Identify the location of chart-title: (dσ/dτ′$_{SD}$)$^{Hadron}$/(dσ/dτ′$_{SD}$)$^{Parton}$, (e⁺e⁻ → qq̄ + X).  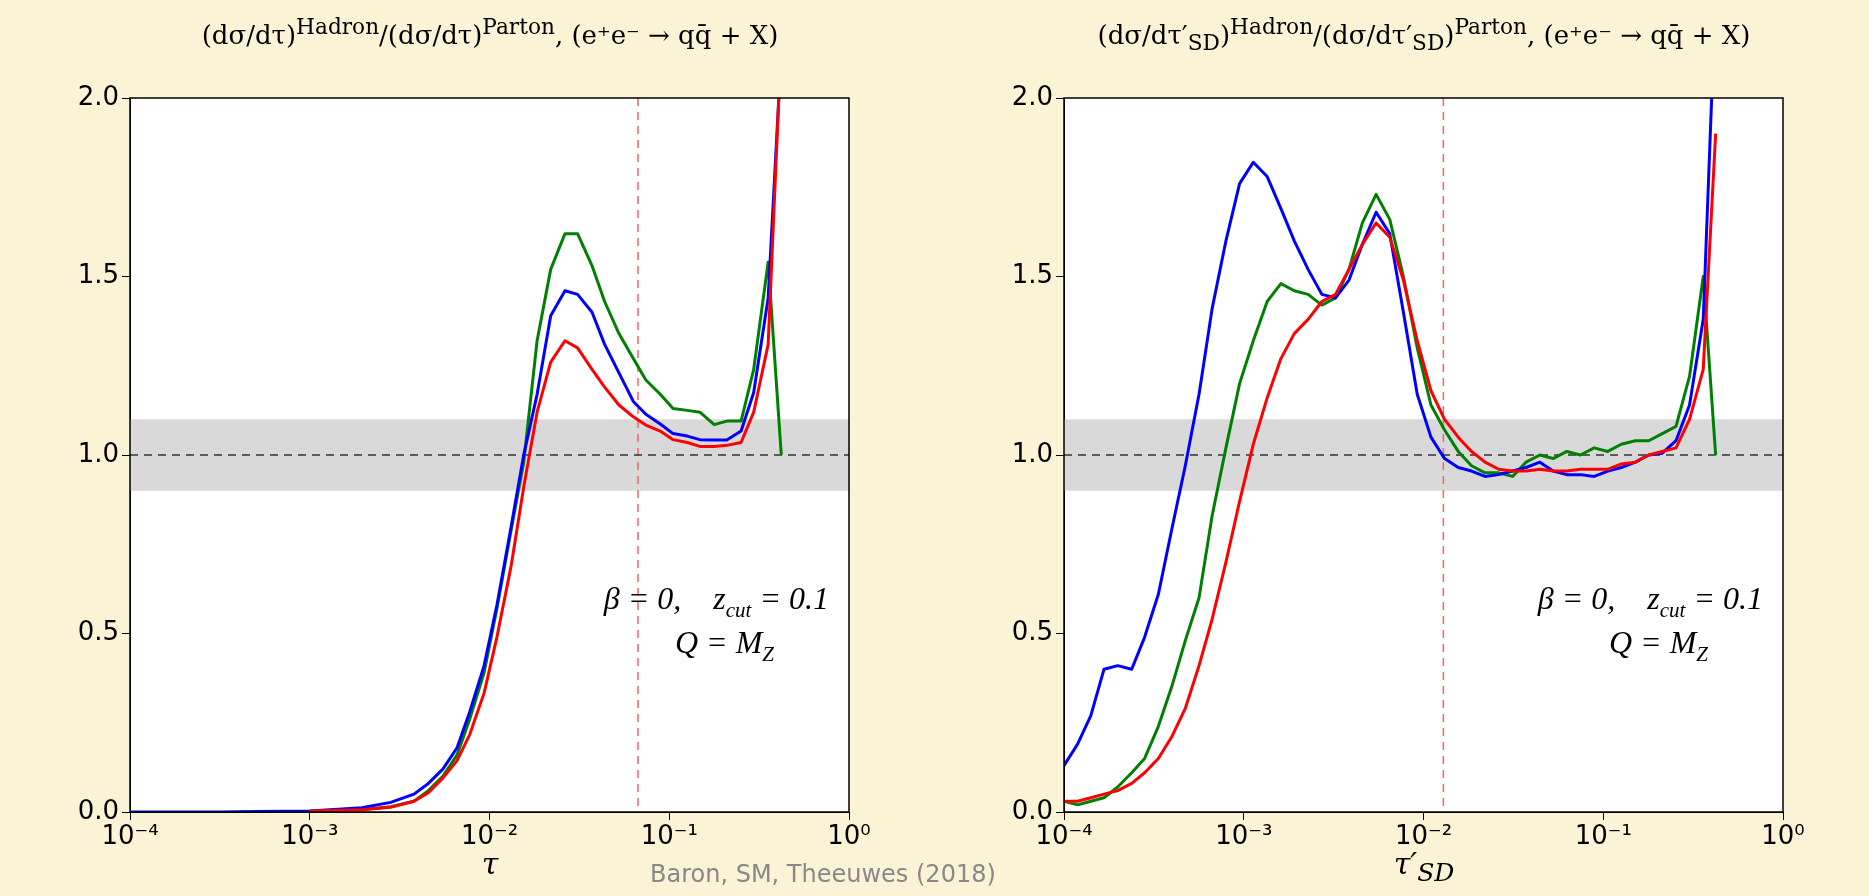
(1424, 34).